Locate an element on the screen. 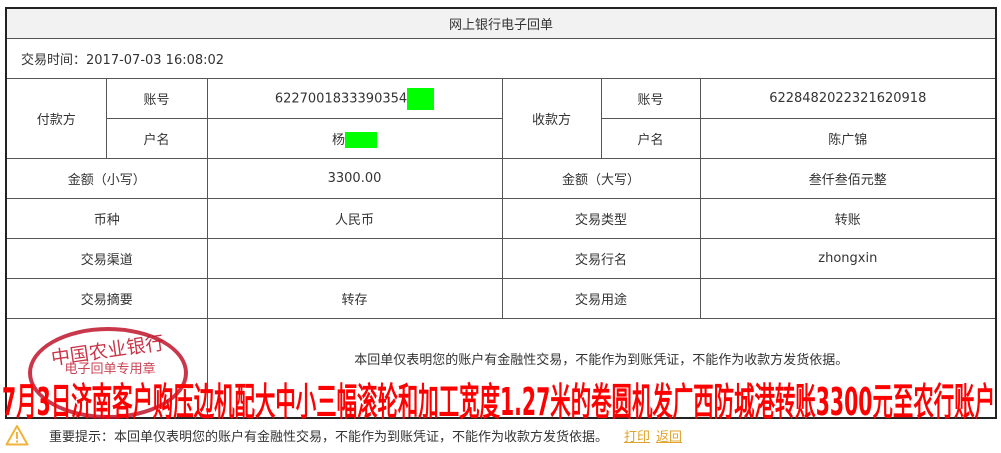  receipt-title: 网上银行电子回单 is located at coordinates (501, 23).